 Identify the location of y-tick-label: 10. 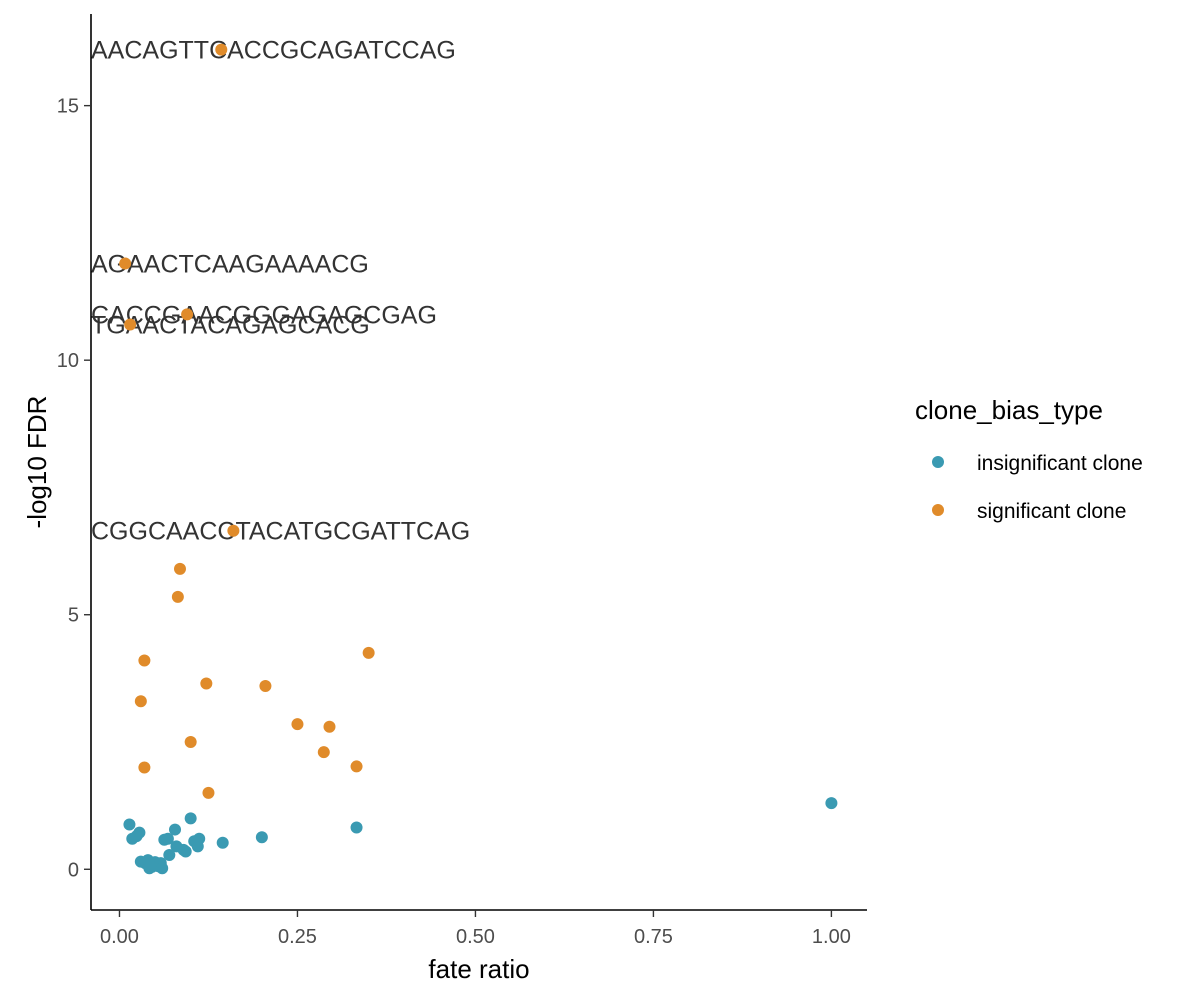
(68, 361).